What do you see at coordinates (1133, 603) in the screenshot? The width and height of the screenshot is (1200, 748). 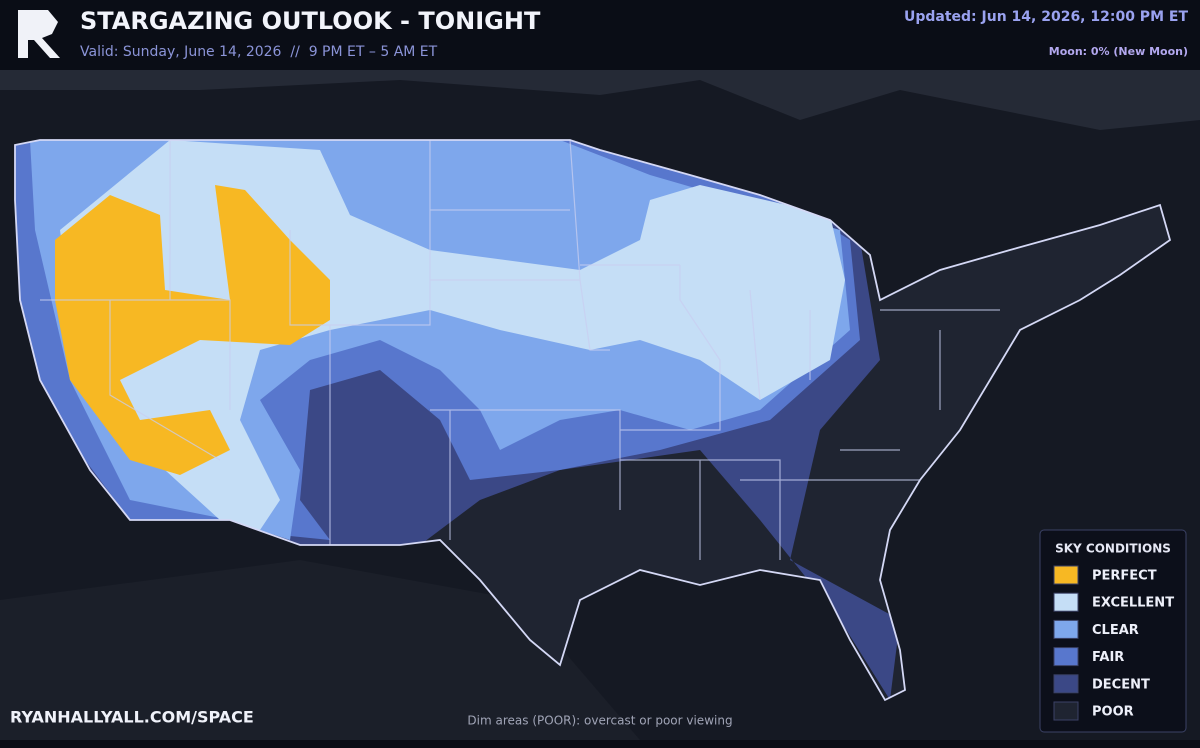 I see `legend-label: EXCELLENT` at bounding box center [1133, 603].